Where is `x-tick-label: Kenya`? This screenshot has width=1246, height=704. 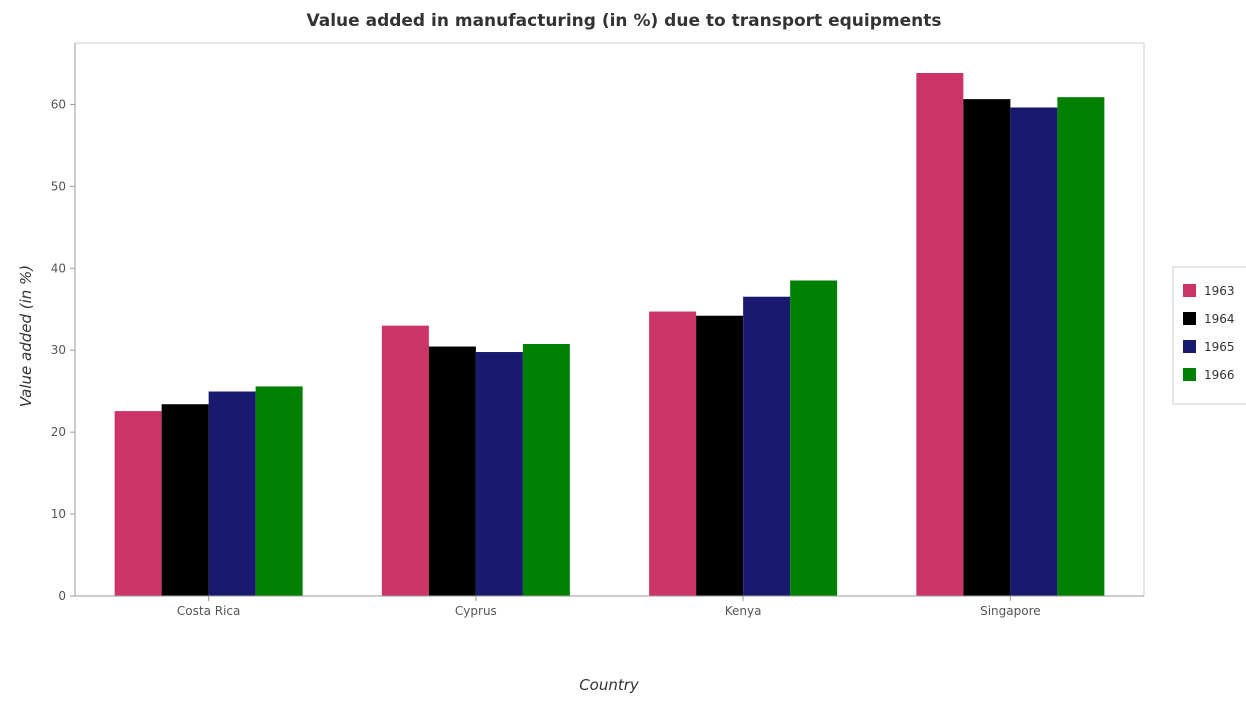 x-tick-label: Kenya is located at coordinates (743, 611).